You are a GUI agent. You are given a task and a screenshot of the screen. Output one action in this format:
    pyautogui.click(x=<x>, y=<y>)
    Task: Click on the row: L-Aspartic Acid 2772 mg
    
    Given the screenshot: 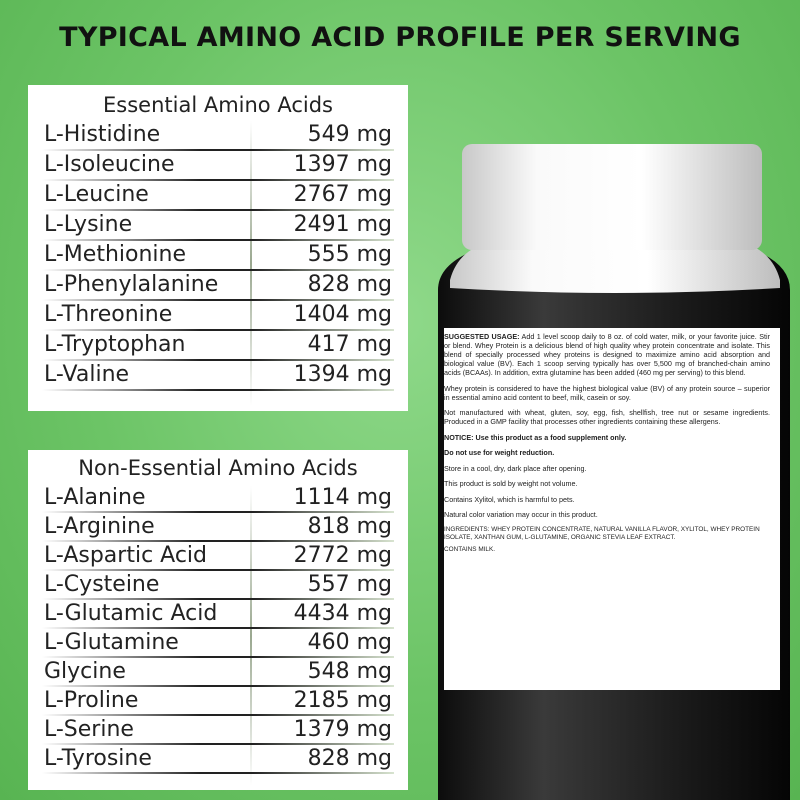 What is the action you would take?
    pyautogui.click(x=218, y=556)
    